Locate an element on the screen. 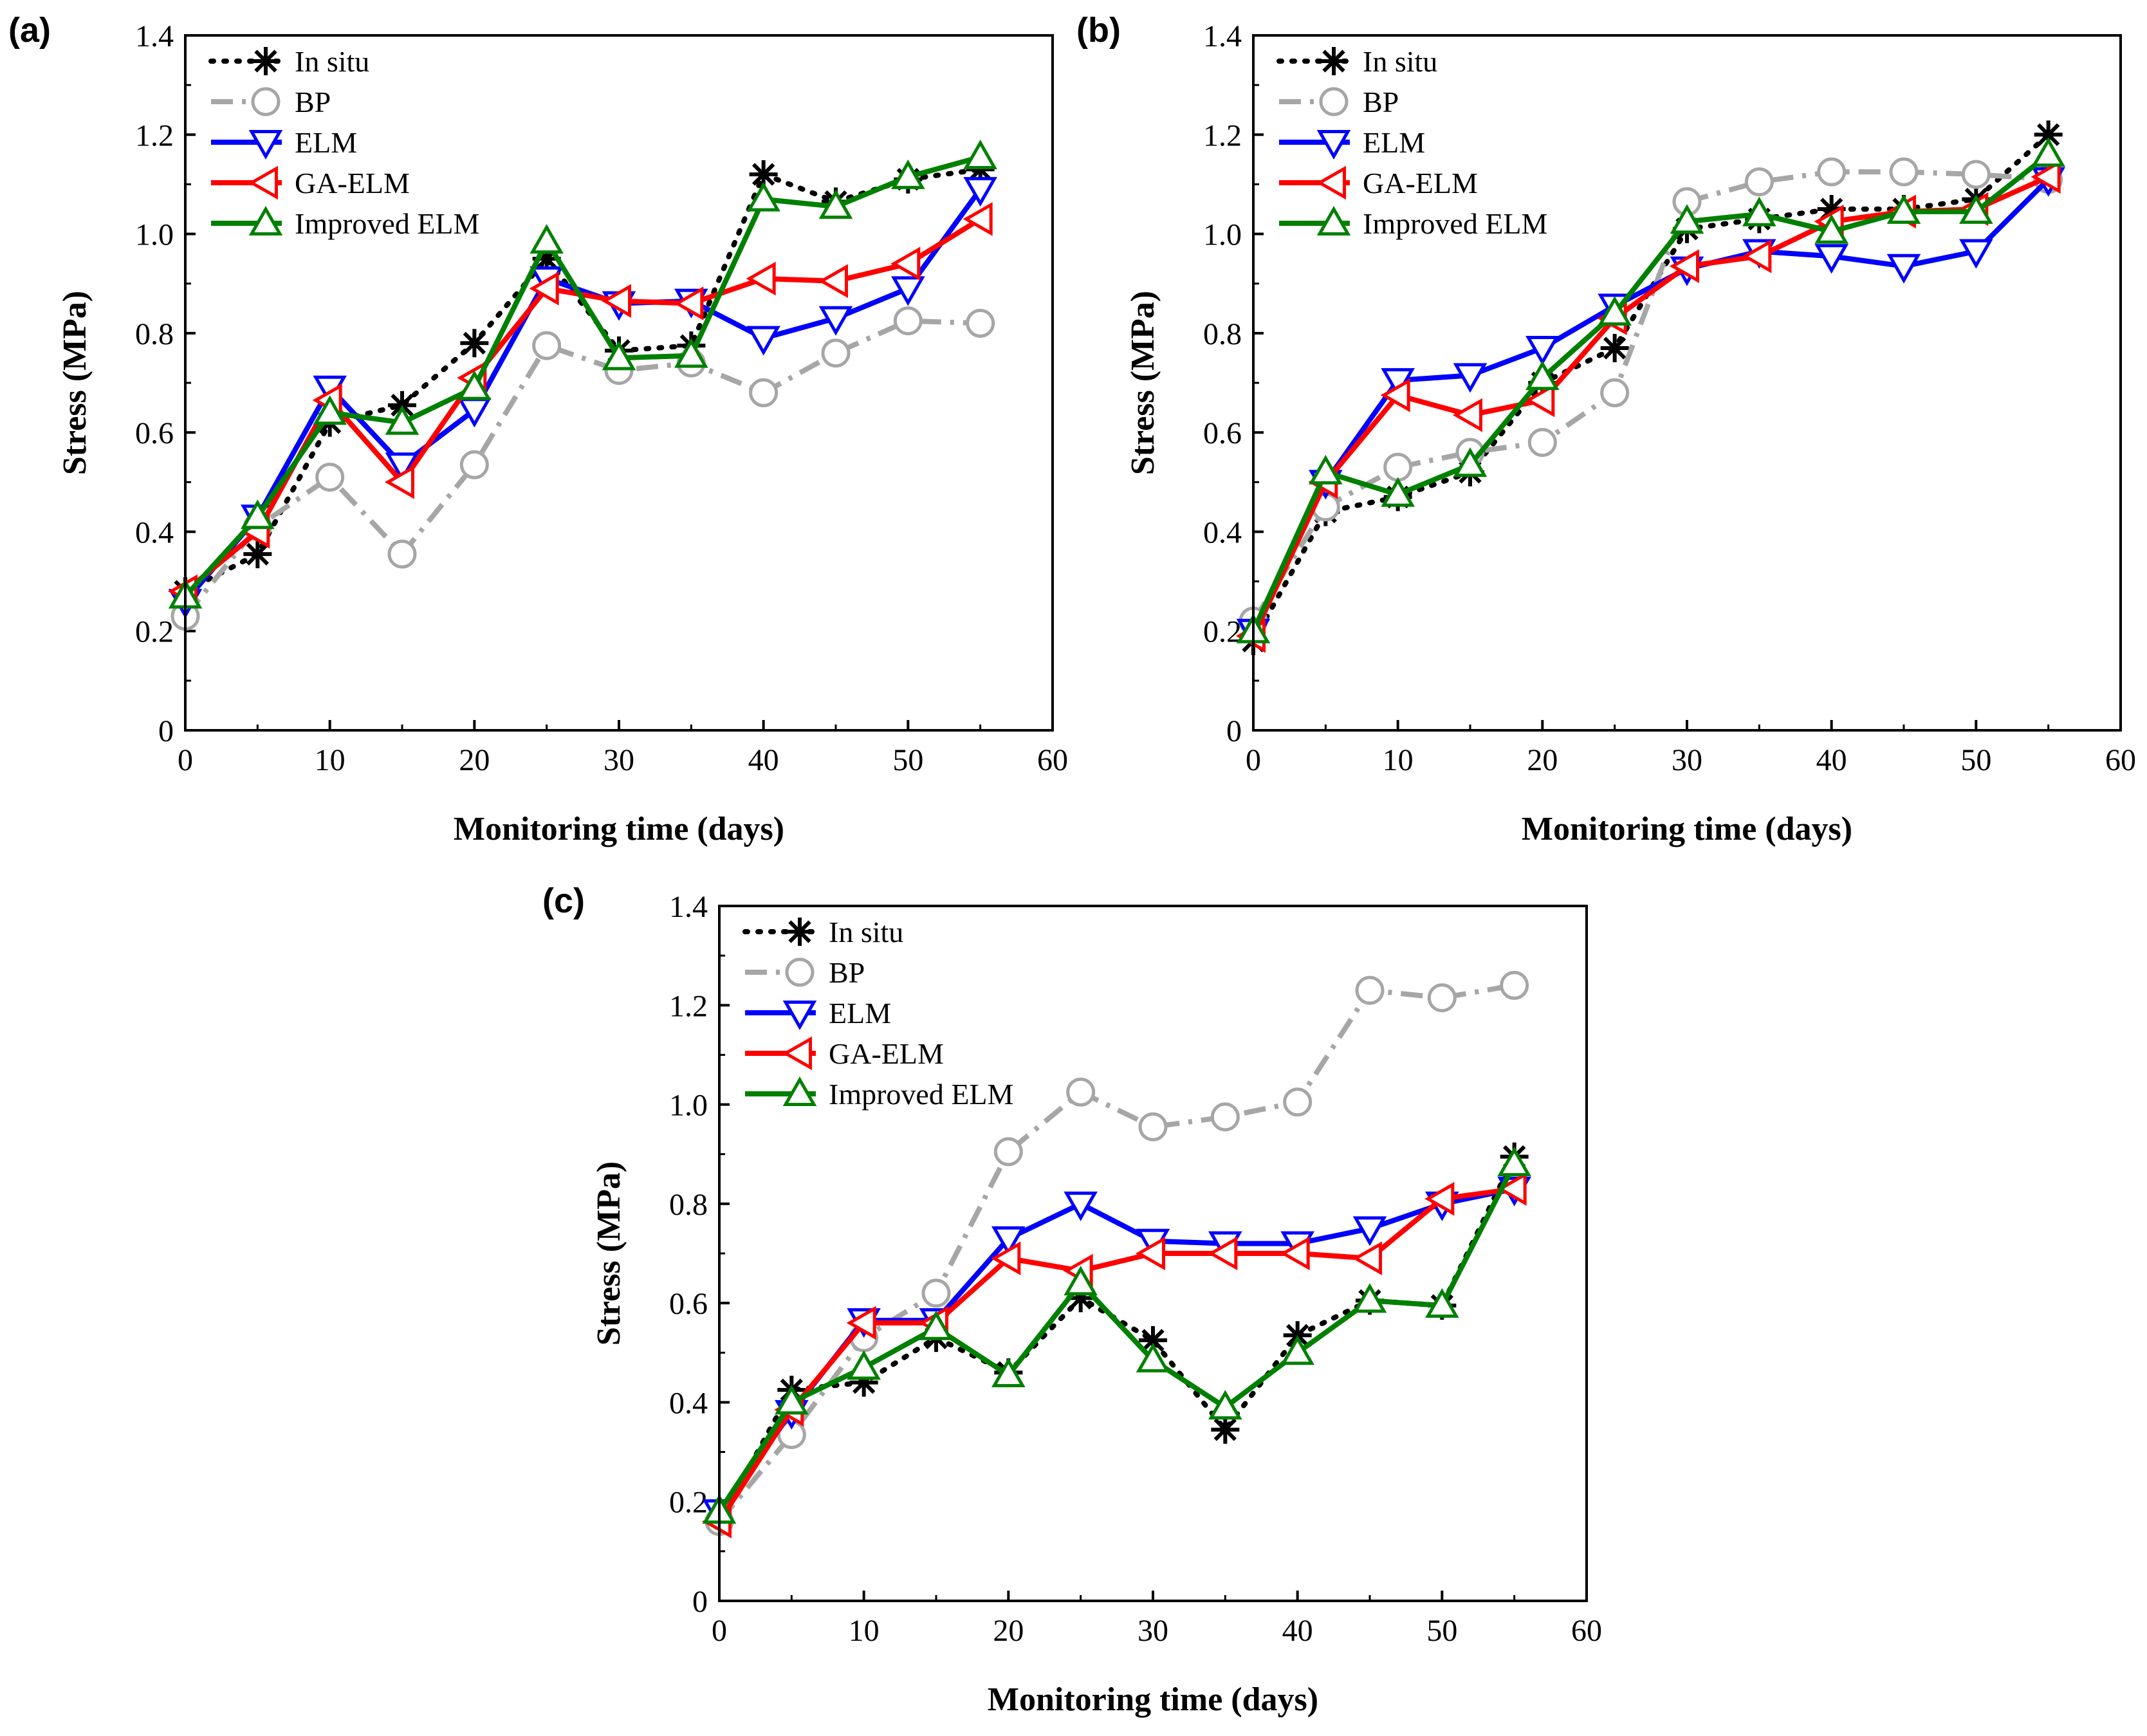  chart-1-point-elm is located at coordinates (836, 321).